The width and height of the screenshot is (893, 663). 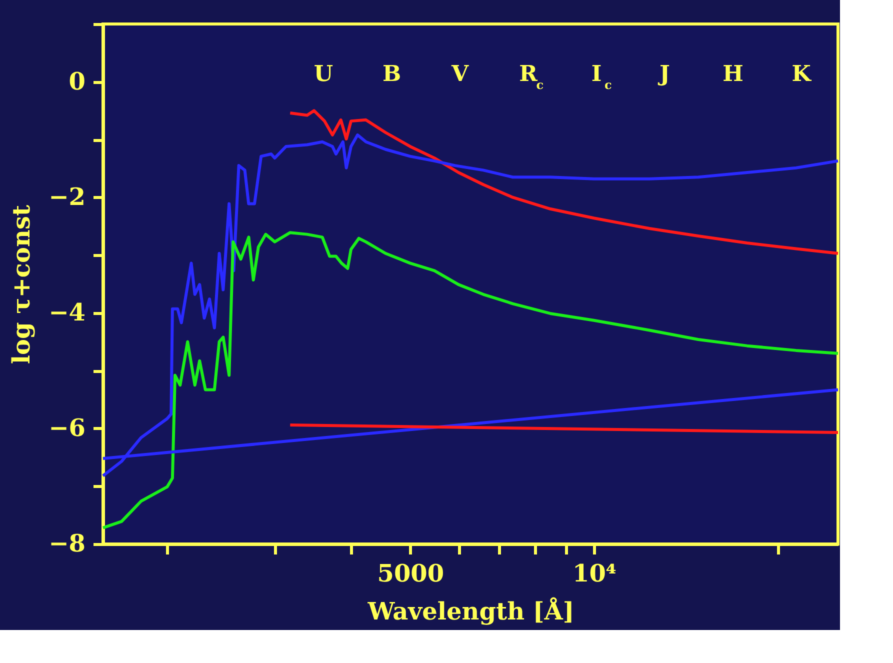 What do you see at coordinates (802, 74) in the screenshot?
I see `annotation: K` at bounding box center [802, 74].